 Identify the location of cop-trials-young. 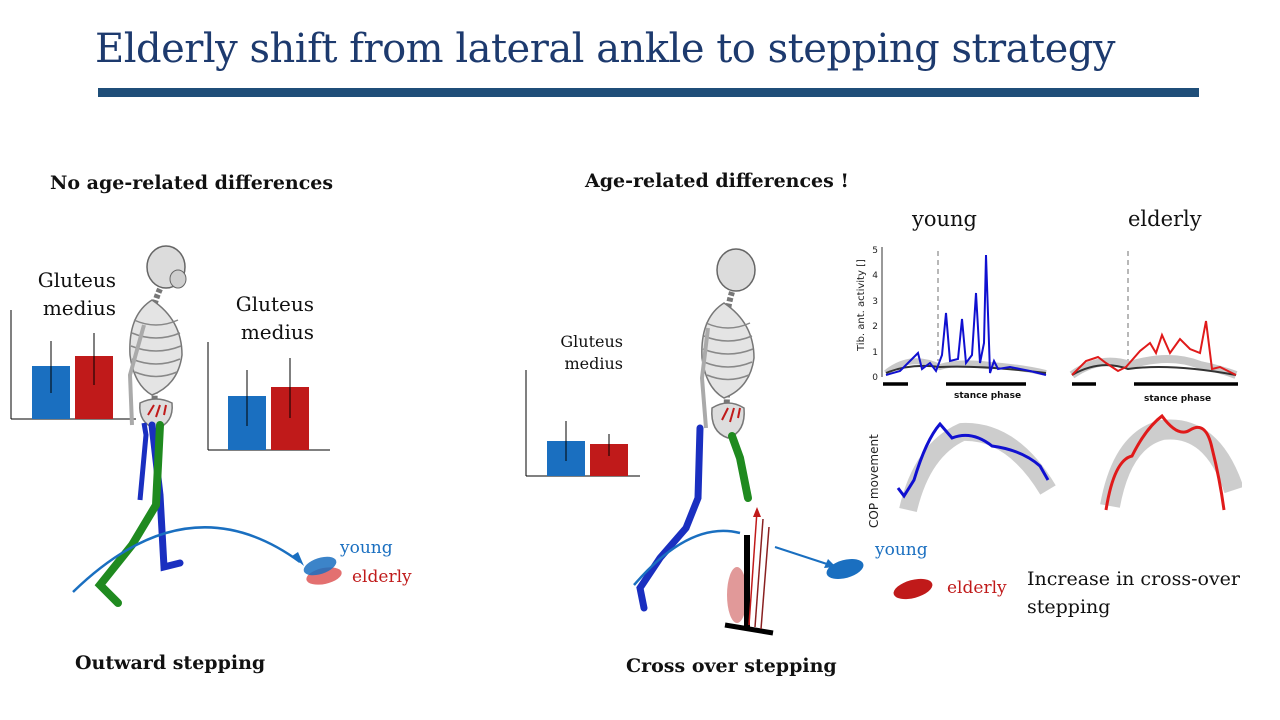
(977, 467).